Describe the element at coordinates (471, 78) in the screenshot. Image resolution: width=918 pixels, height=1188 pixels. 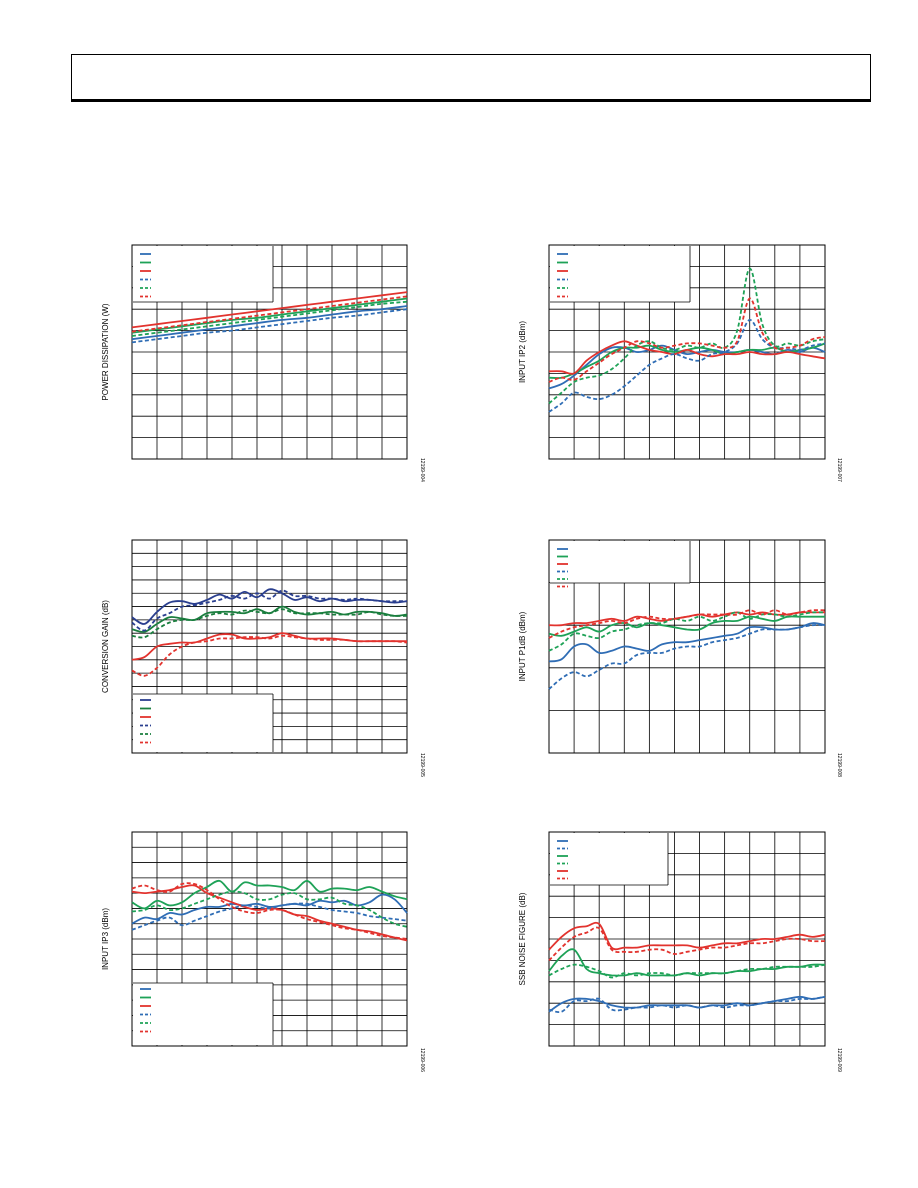
I see `page-header-box` at that location.